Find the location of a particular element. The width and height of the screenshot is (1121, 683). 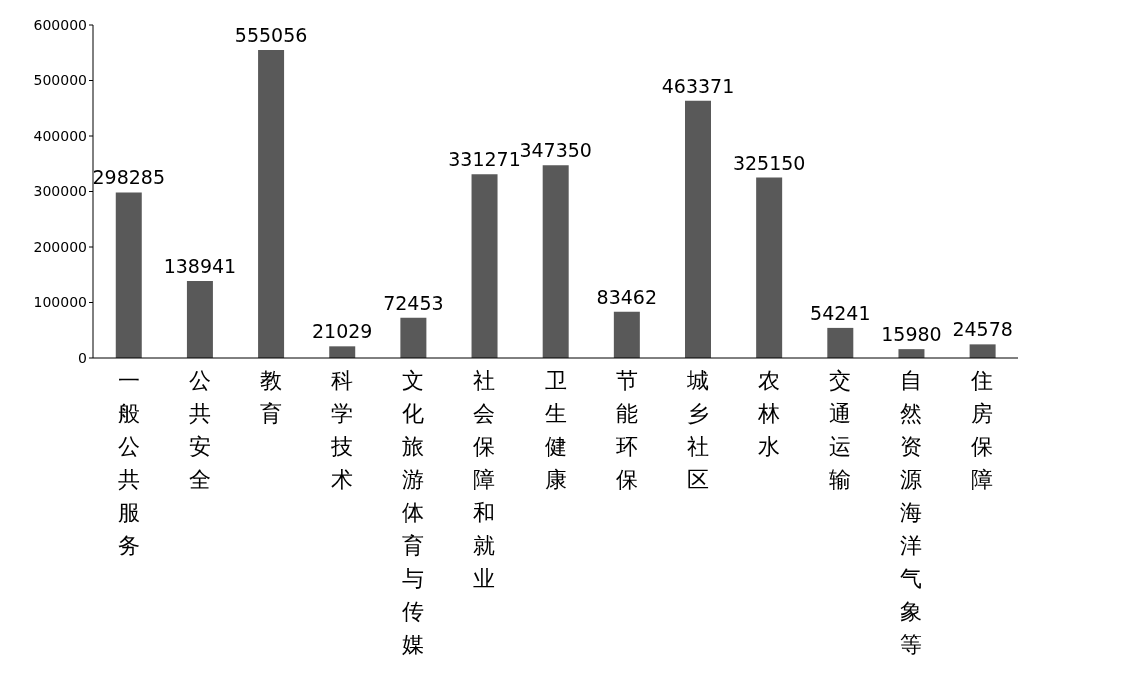

x-tick-label: 节能环保 is located at coordinates (626, 430).